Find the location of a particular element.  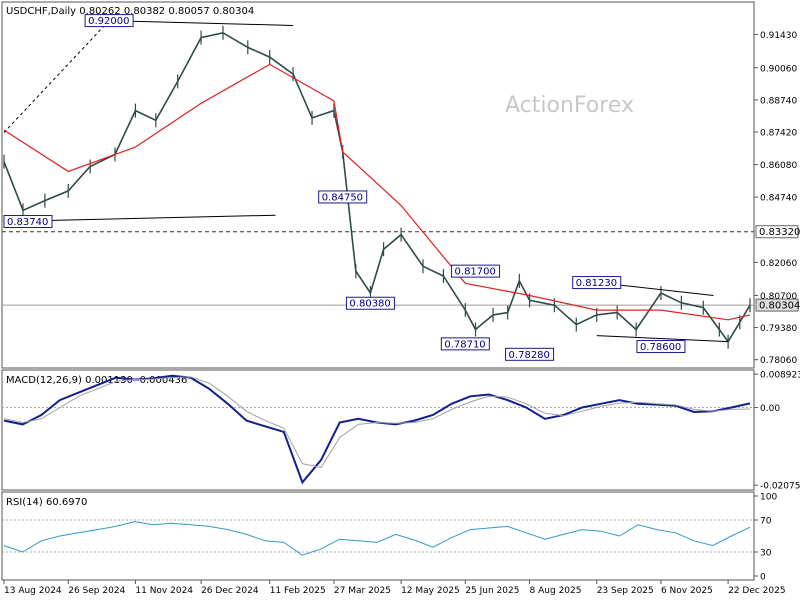

x-tick-label: 26 Dec 2024 is located at coordinates (230, 591).